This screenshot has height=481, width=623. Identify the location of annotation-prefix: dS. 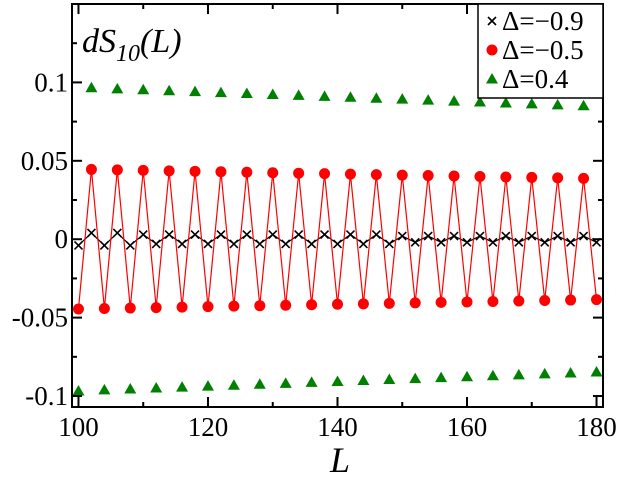
(99, 41).